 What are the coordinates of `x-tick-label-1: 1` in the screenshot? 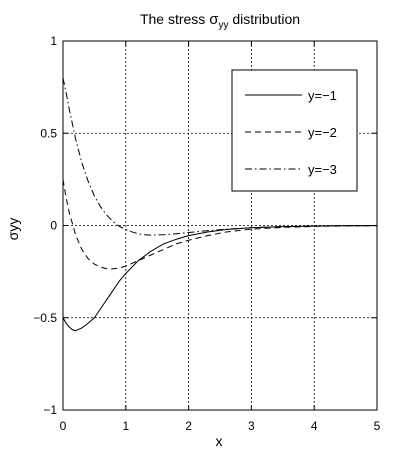 It's located at (125, 426).